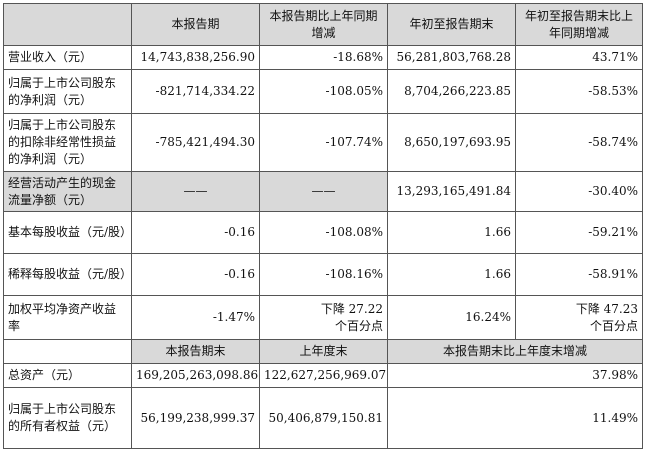 The width and height of the screenshot is (648, 459). What do you see at coordinates (579, 191) in the screenshot?
I see `cell-value: -30.40%` at bounding box center [579, 191].